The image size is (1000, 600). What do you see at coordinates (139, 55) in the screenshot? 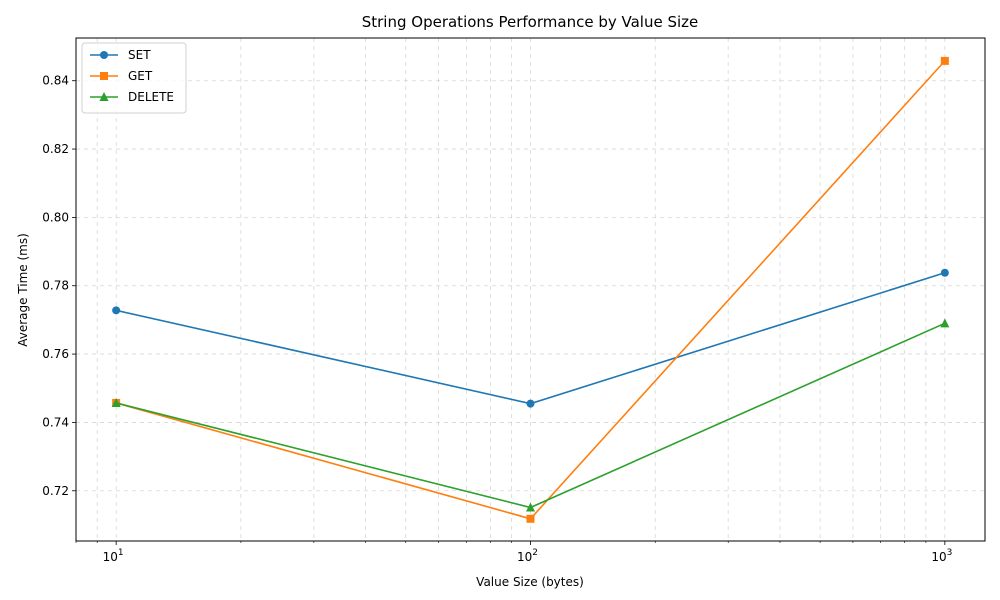
I see `legend-label: SET` at bounding box center [139, 55].